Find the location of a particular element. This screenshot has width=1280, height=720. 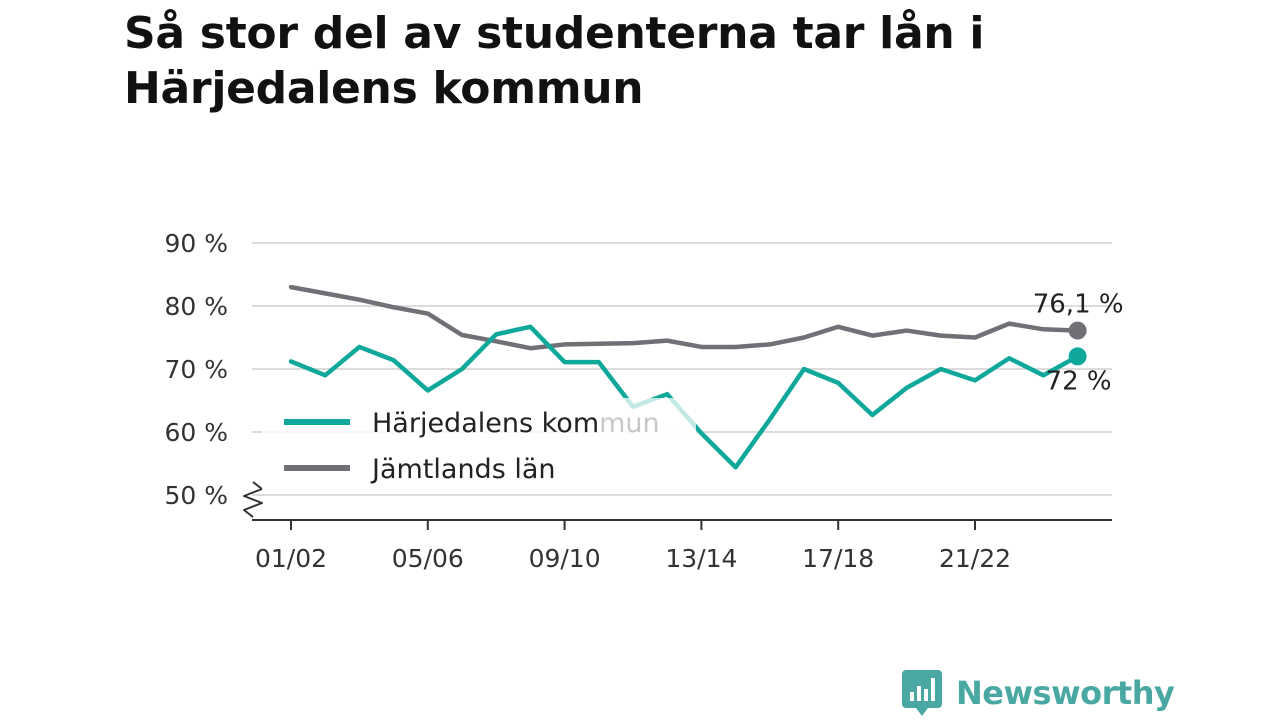

x-tick-label: 13/14 is located at coordinates (701, 558).